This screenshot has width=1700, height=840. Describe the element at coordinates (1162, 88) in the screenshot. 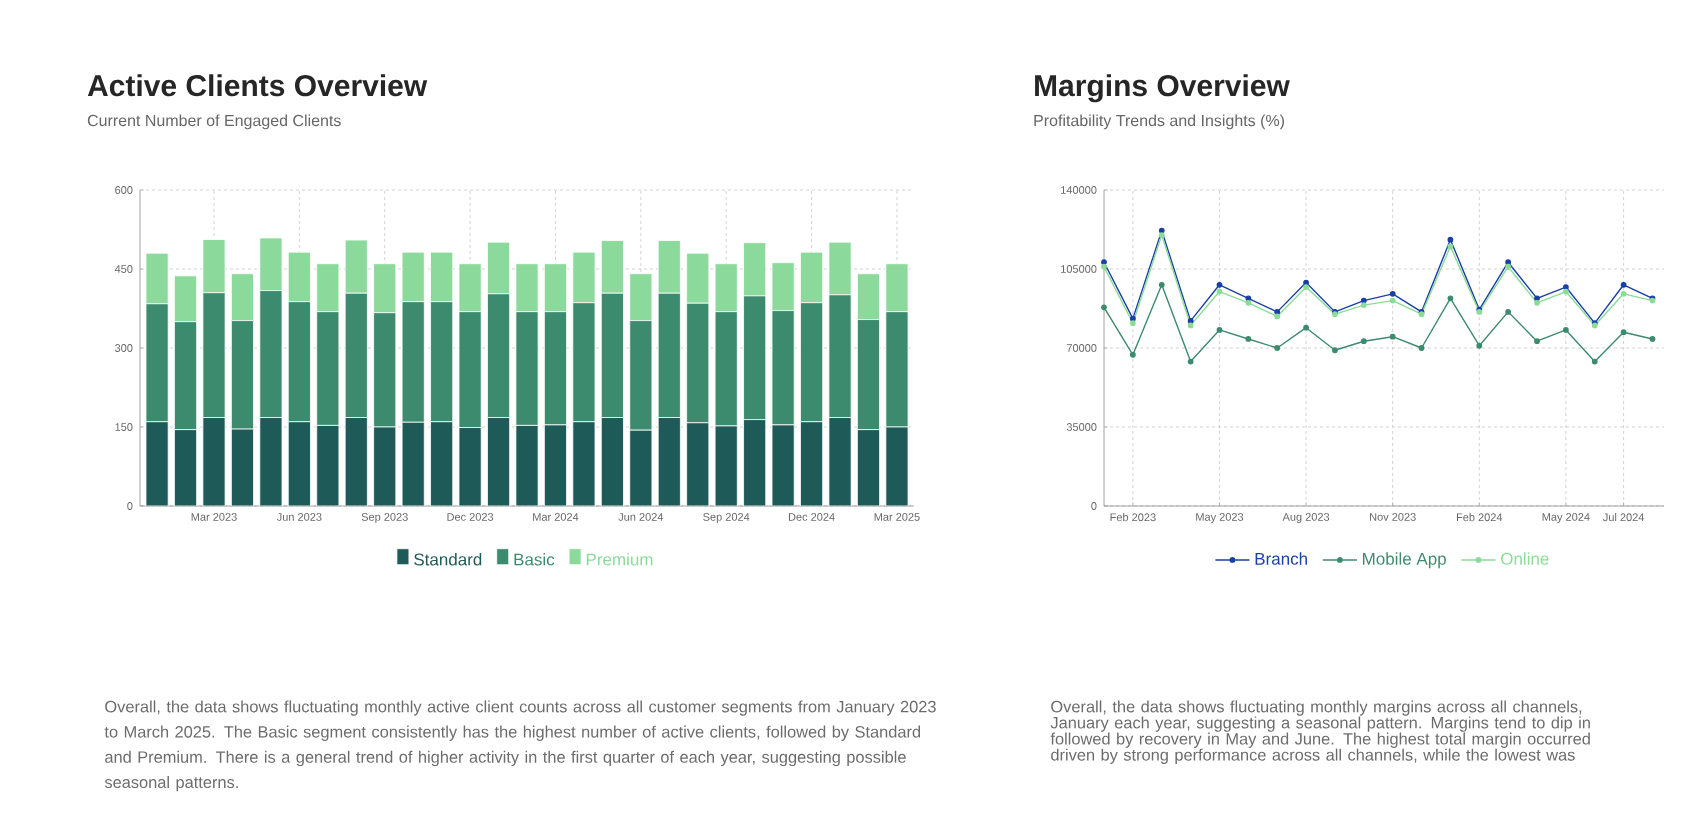

I see `chart-title: Margins Overview` at that location.